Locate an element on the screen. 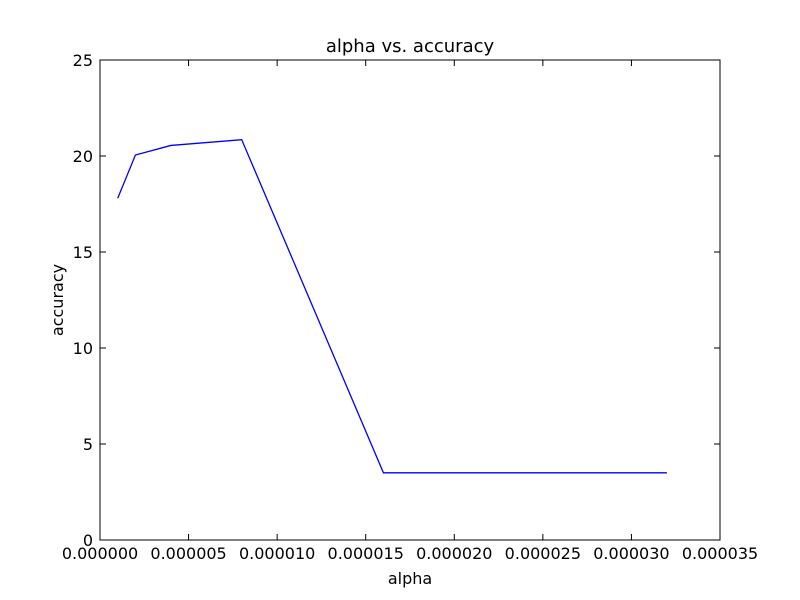 Image resolution: width=800 pixels, height=600 pixels. x-tick-label: 0.000005 is located at coordinates (188, 553).